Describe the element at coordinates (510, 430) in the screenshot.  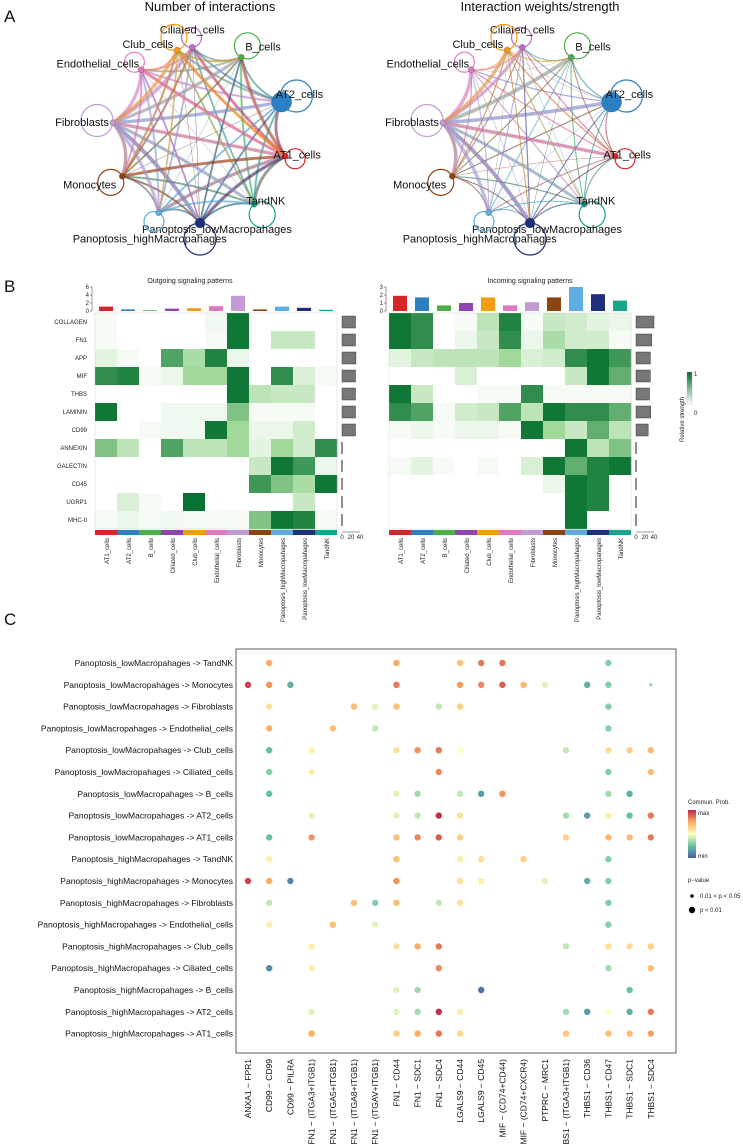
I see `incoming-cell-CD99-Endothelial_cells` at that location.